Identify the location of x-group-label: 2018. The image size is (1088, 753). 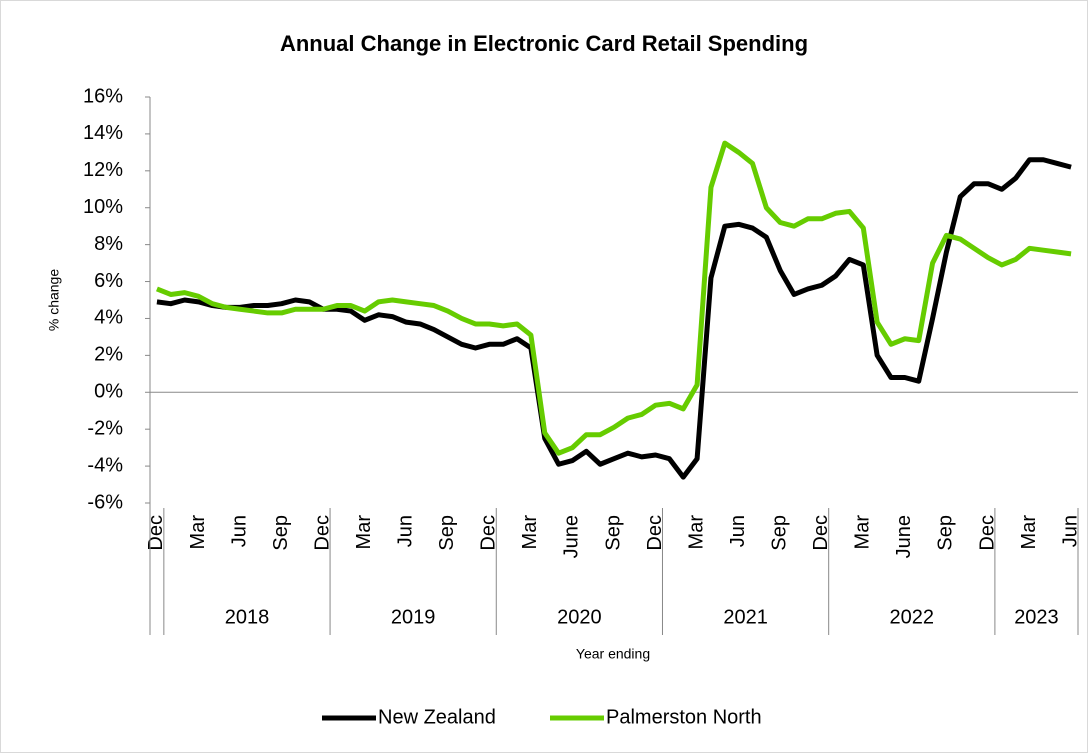
(247, 617).